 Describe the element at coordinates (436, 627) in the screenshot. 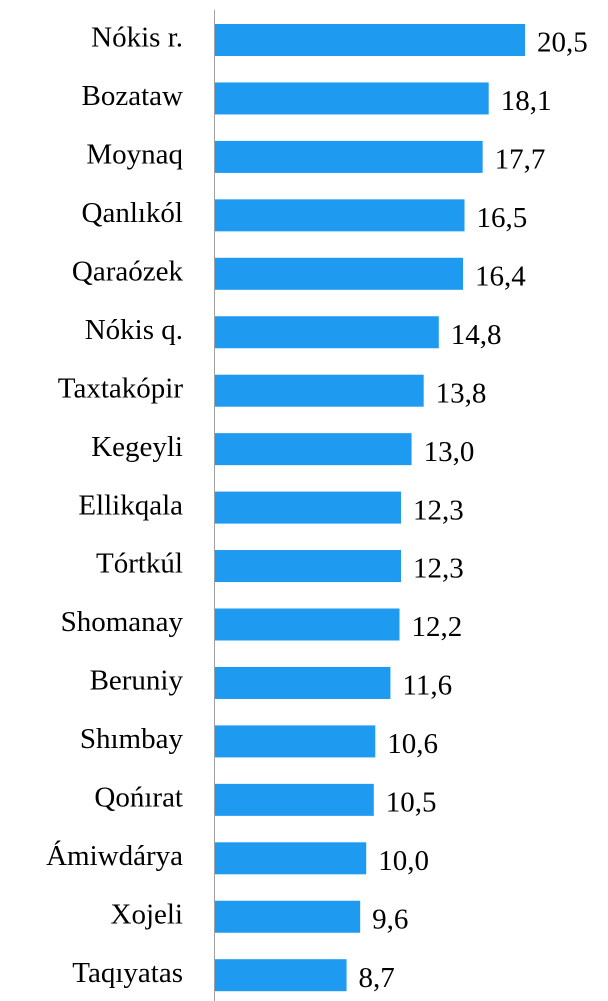

I see `value-label: 12,2` at that location.